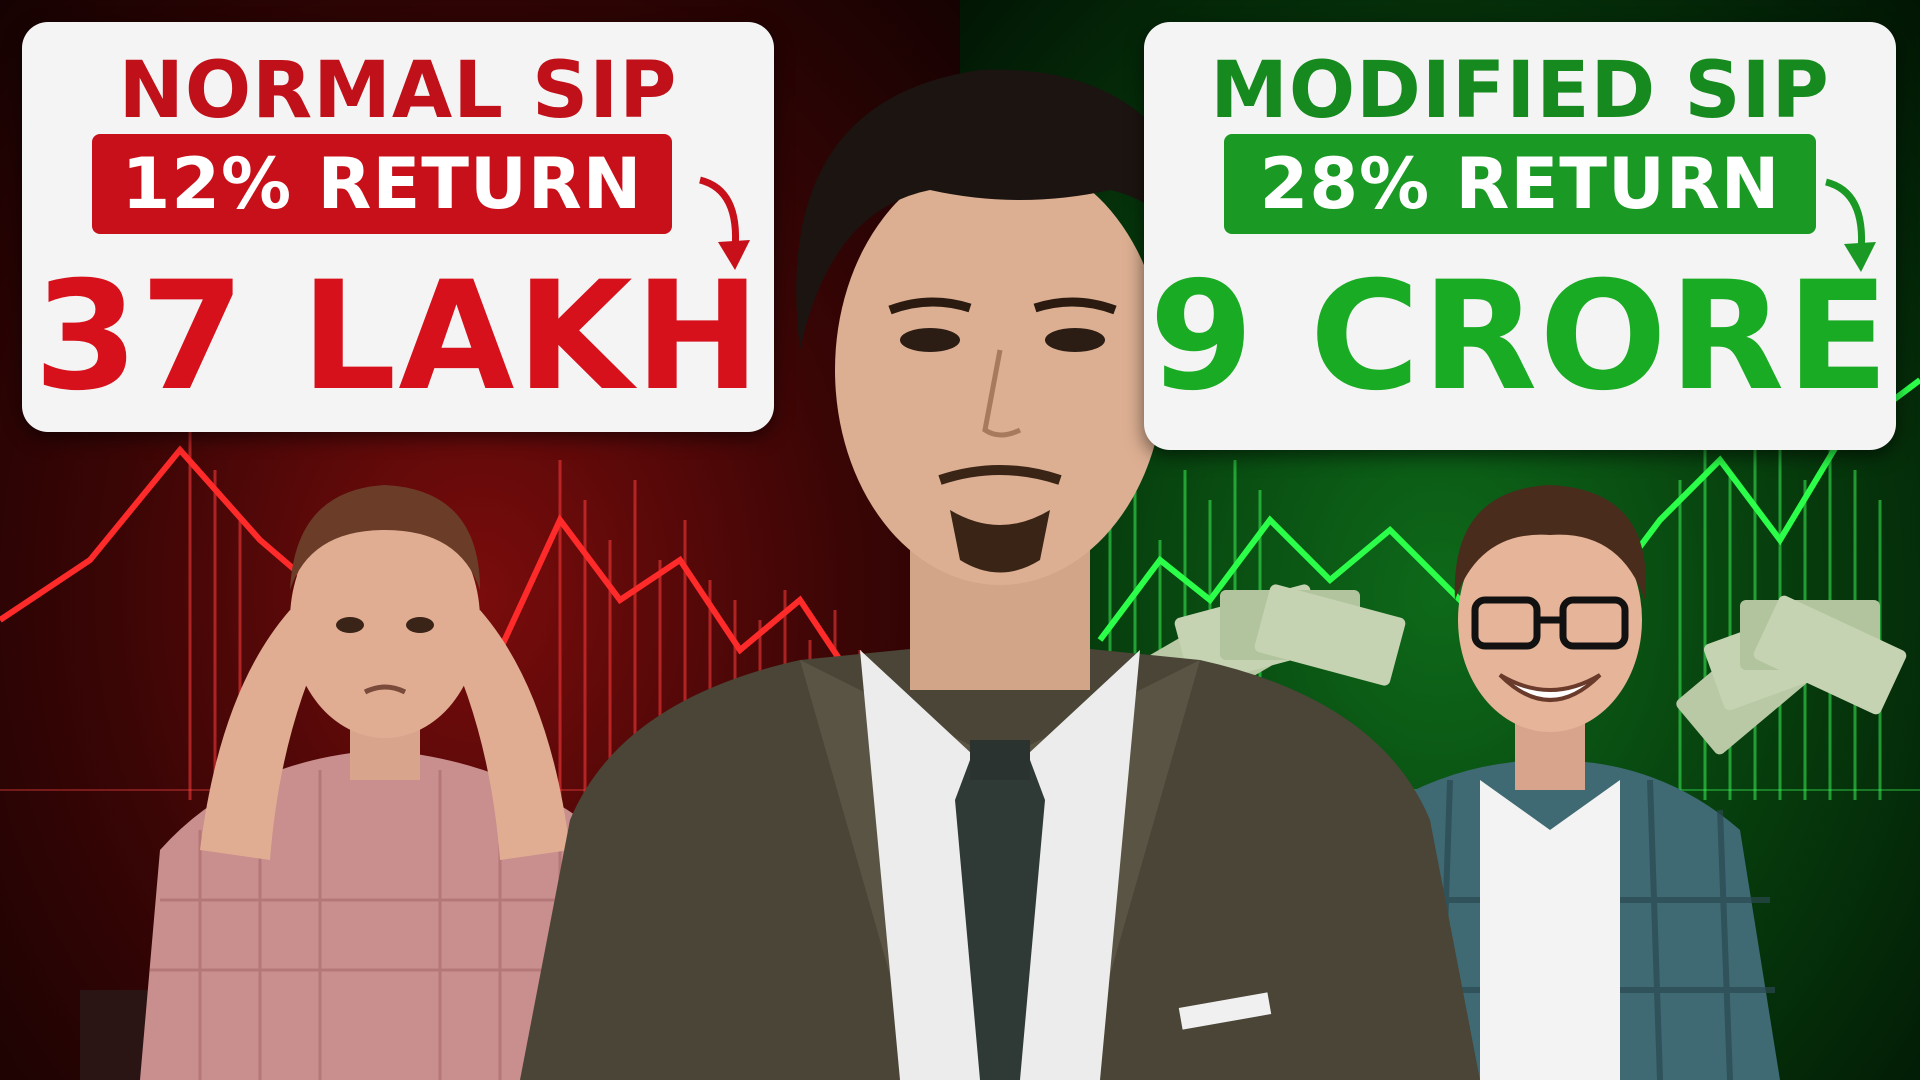 This screenshot has width=1920, height=1080. Describe the element at coordinates (1791, 675) in the screenshot. I see `cash-fan-right` at that location.